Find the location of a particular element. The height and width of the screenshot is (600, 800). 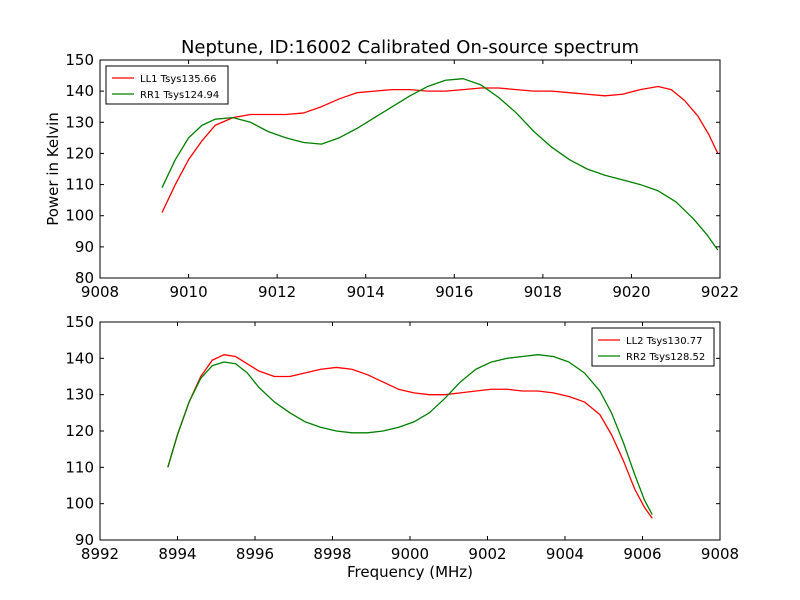

x-tick-label: 9016 is located at coordinates (454, 292).